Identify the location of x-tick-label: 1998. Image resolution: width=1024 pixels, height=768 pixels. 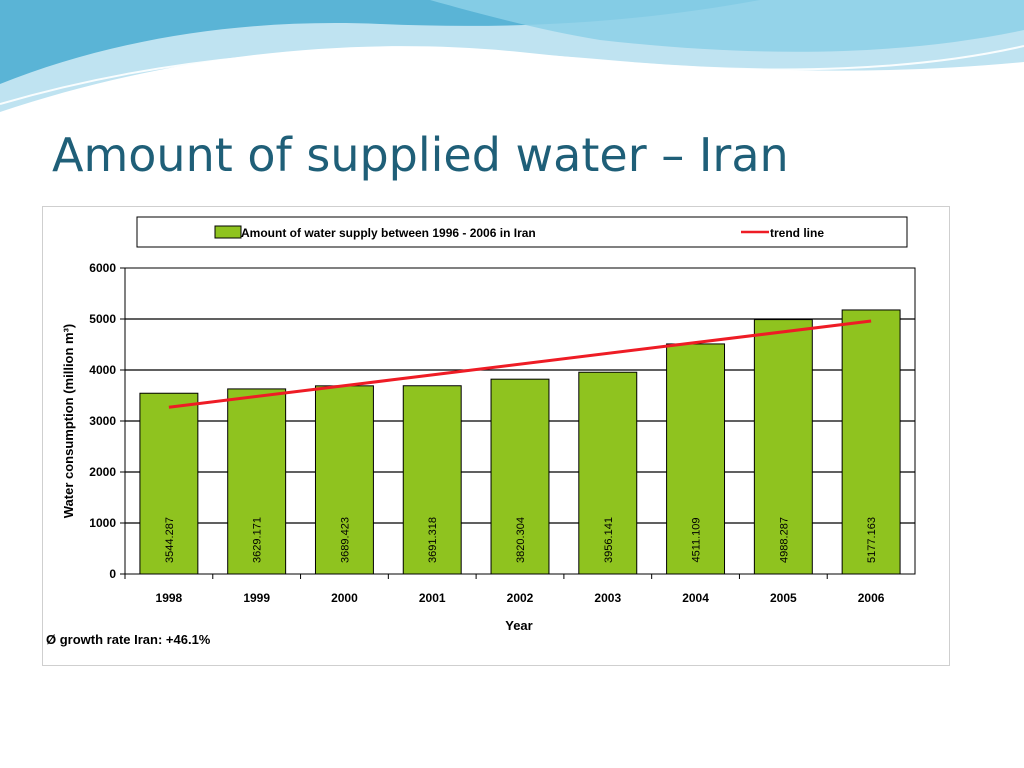
(169, 598).